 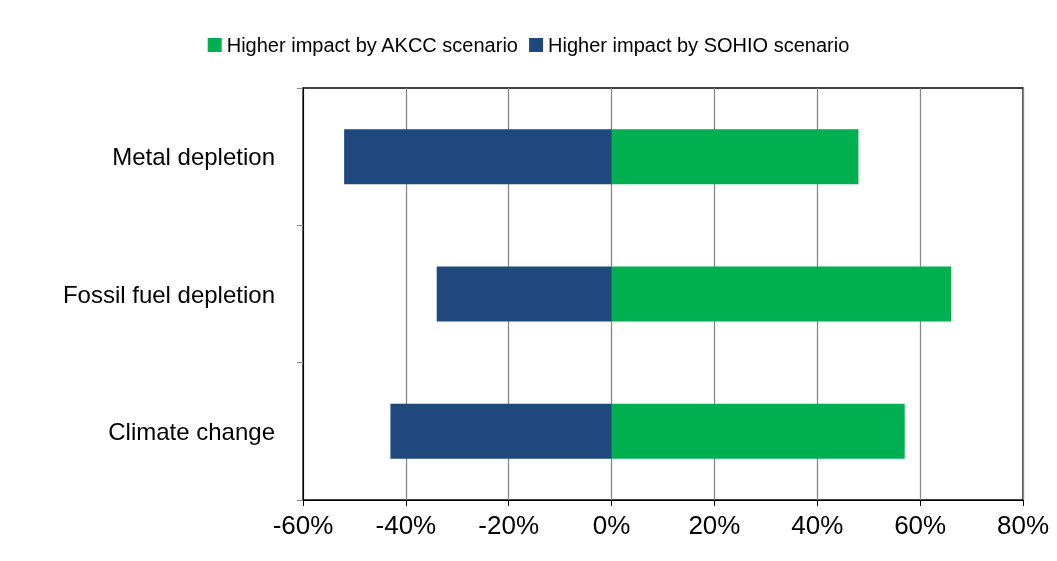 What do you see at coordinates (406, 525) in the screenshot?
I see `x-tick-label: -40%` at bounding box center [406, 525].